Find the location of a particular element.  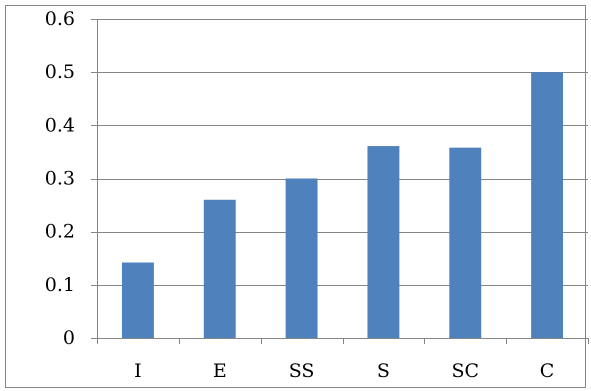

x-tick-labels: I E SS S SC C is located at coordinates (344, 371).